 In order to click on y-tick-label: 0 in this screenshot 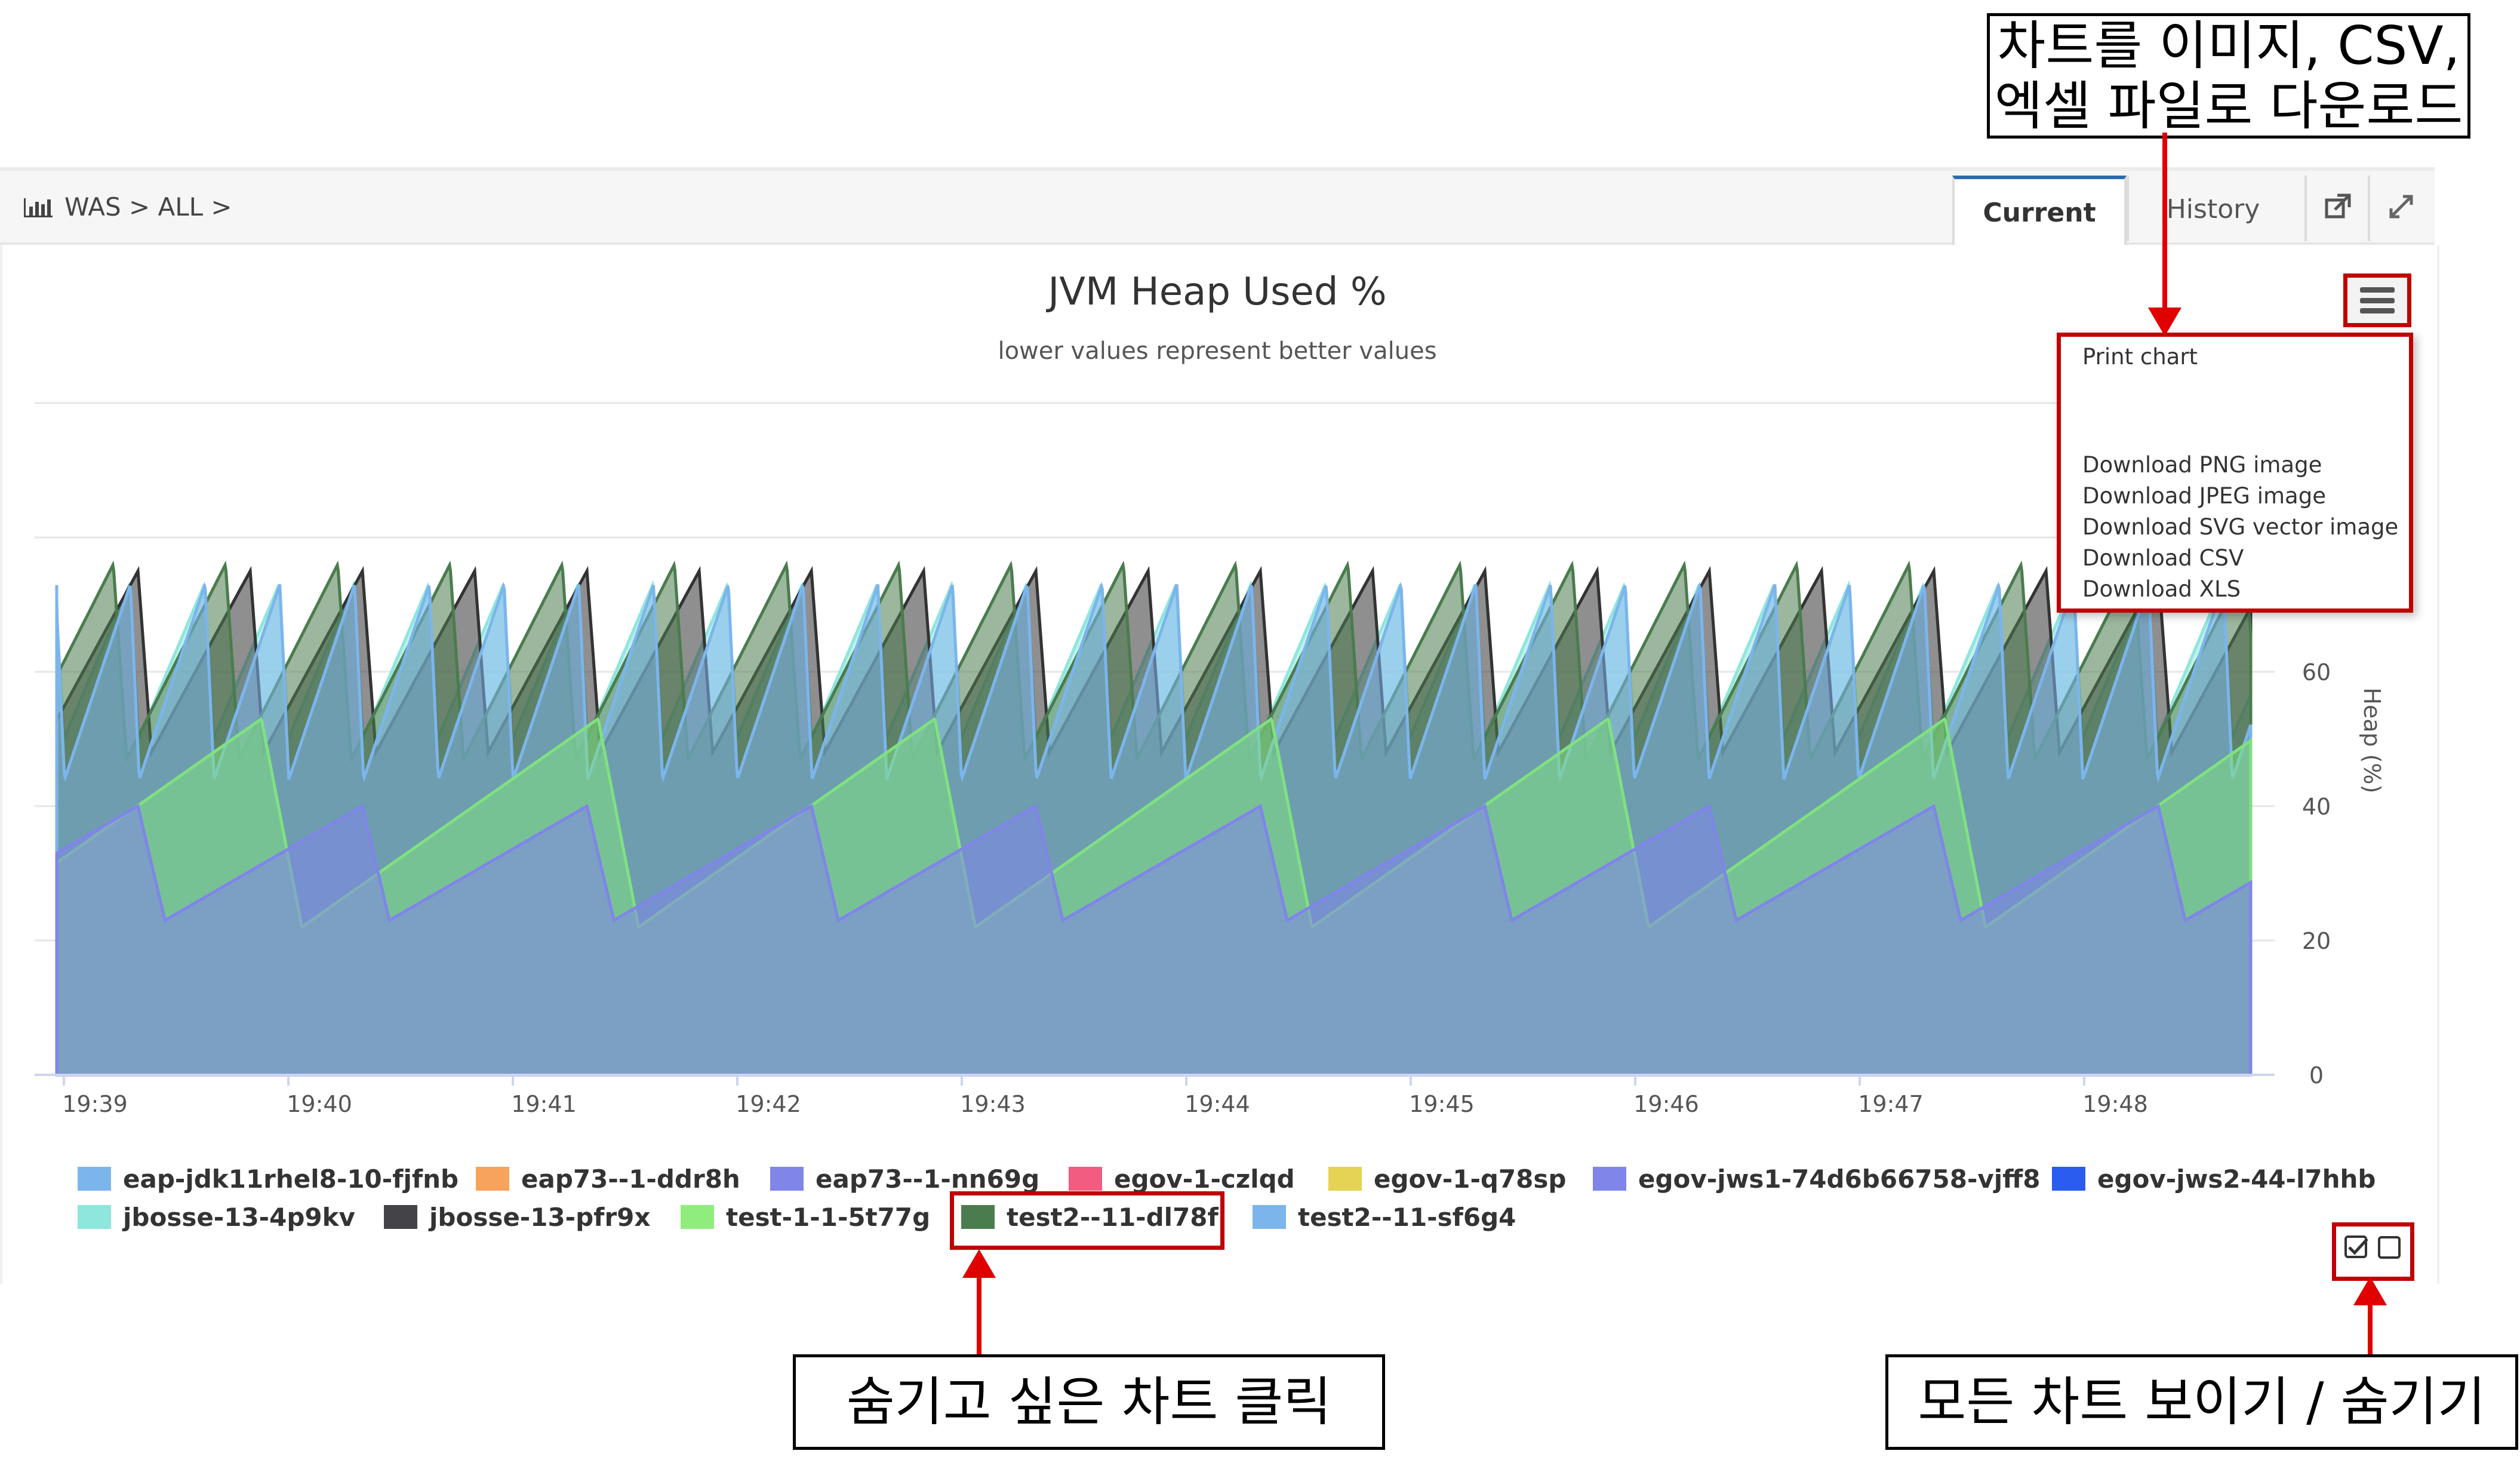, I will do `click(2316, 1075)`.